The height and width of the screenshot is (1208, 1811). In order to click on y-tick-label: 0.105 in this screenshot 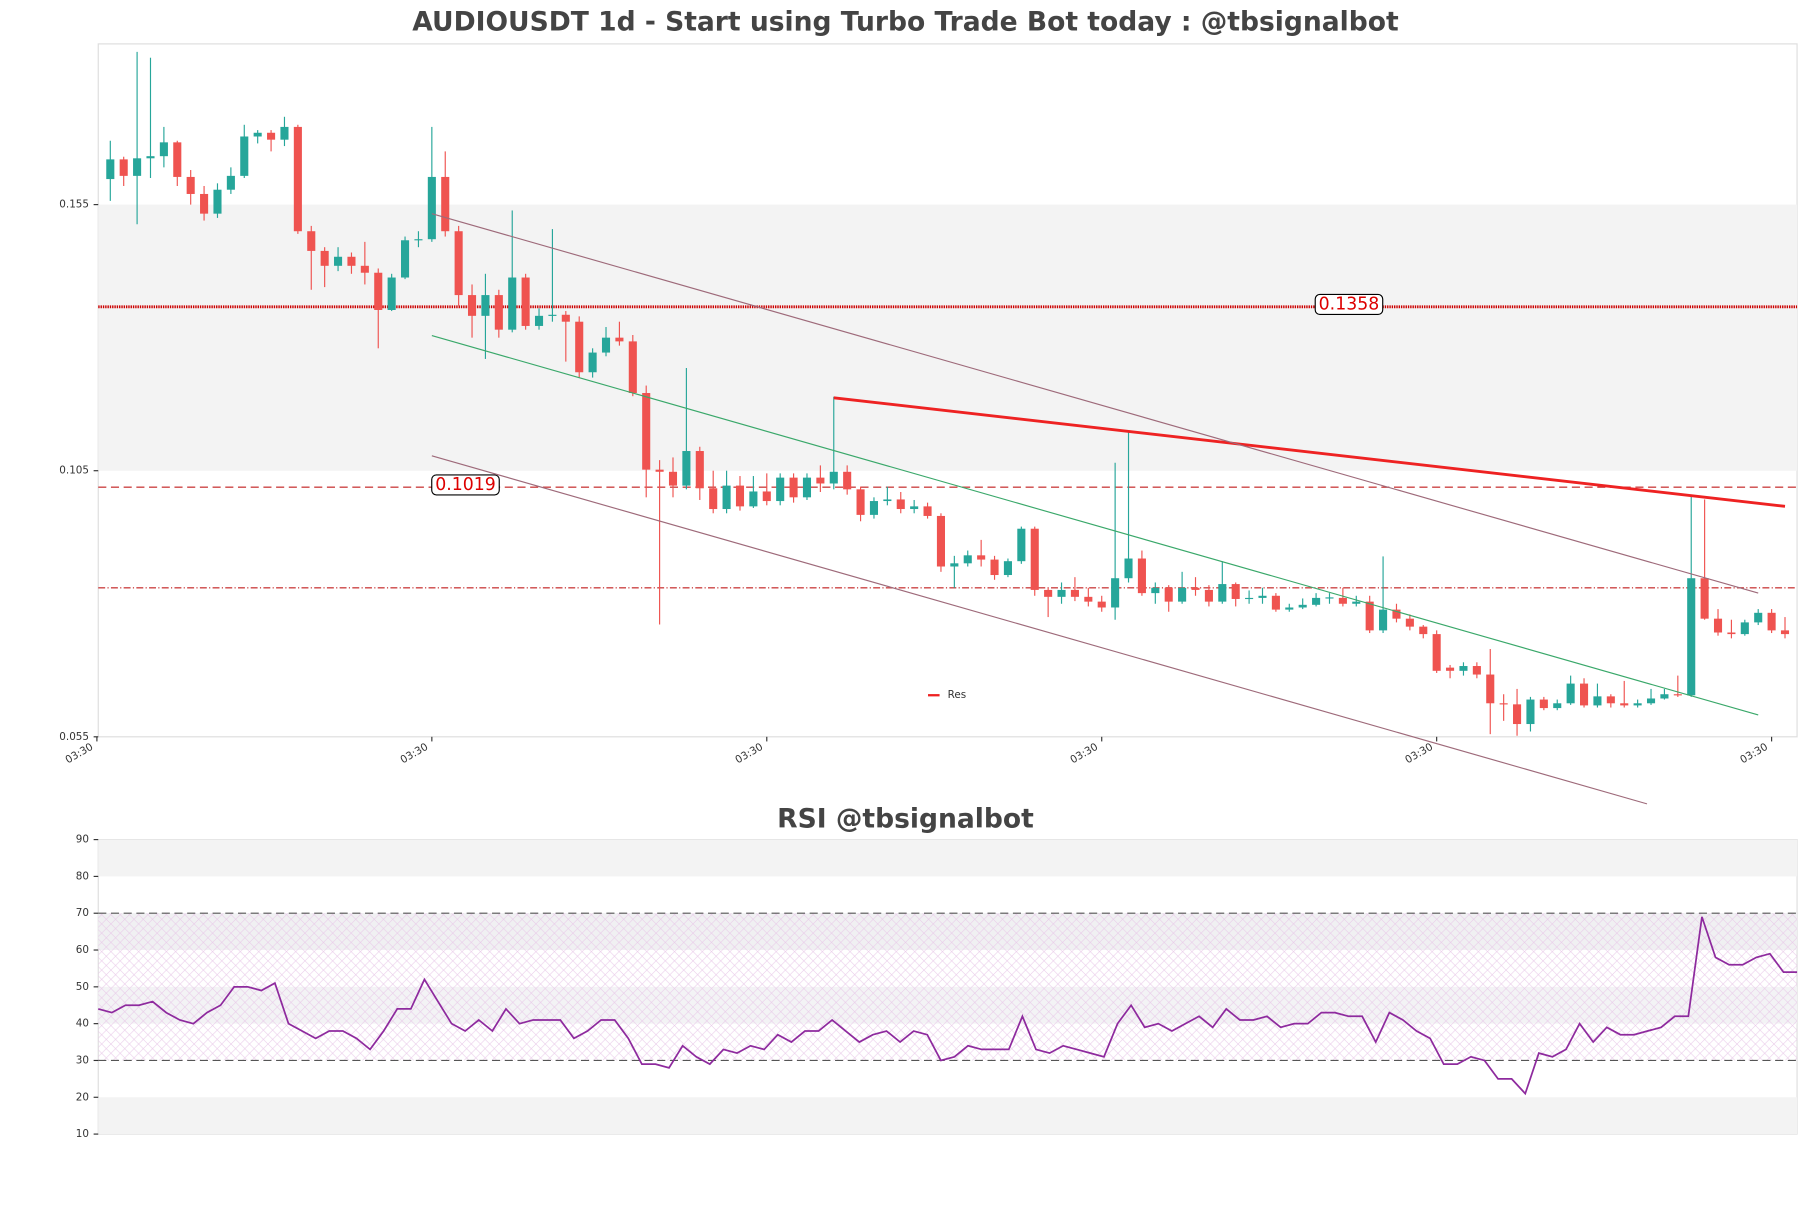, I will do `click(74, 471)`.